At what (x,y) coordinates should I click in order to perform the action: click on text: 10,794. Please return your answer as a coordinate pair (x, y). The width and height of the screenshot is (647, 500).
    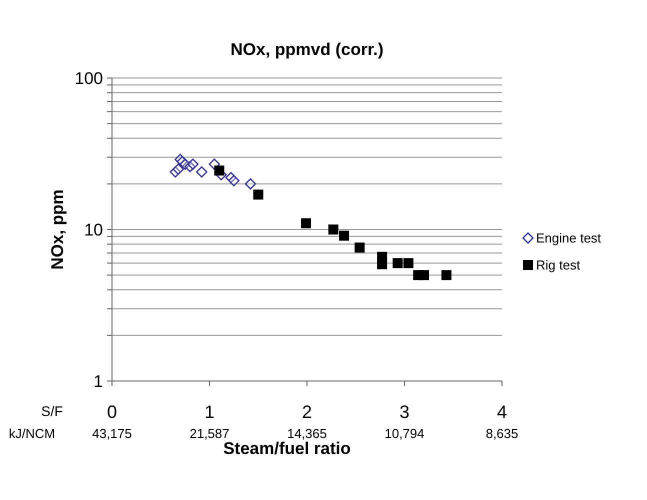
    Looking at the image, I should click on (404, 433).